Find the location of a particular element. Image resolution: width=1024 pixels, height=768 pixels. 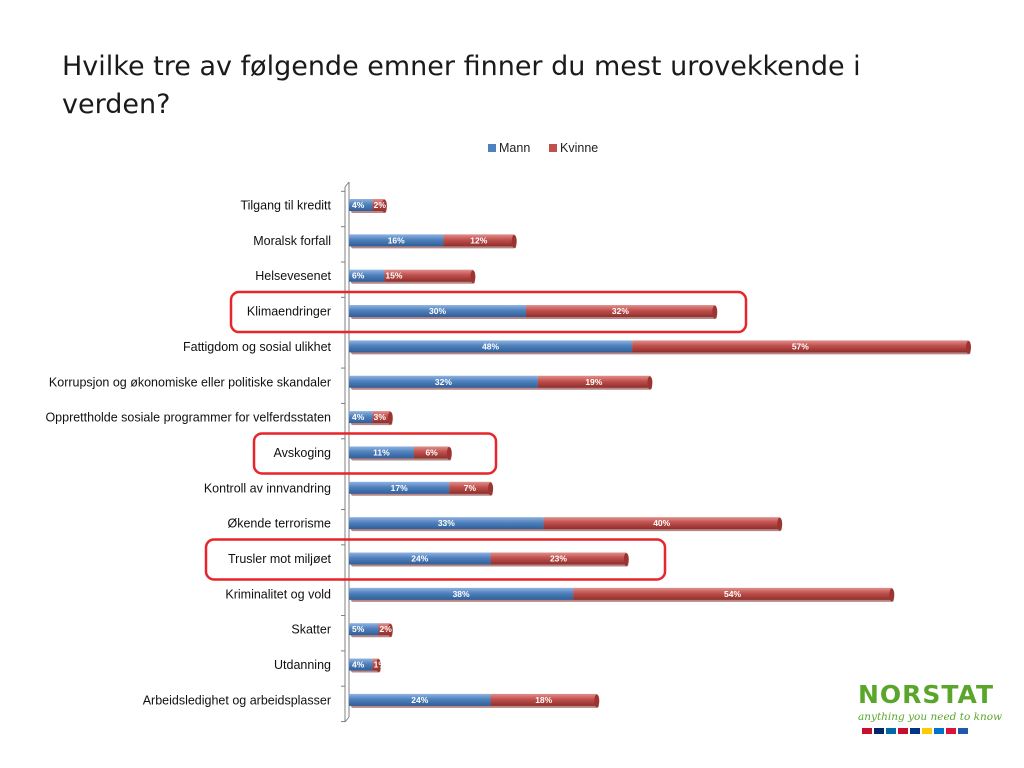

logo-text: NORSTAT is located at coordinates (926, 694).